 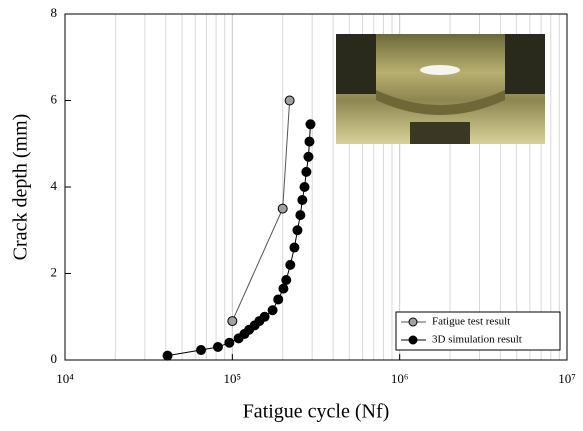 I want to click on x-tick-label: 10⁵, so click(x=233, y=378).